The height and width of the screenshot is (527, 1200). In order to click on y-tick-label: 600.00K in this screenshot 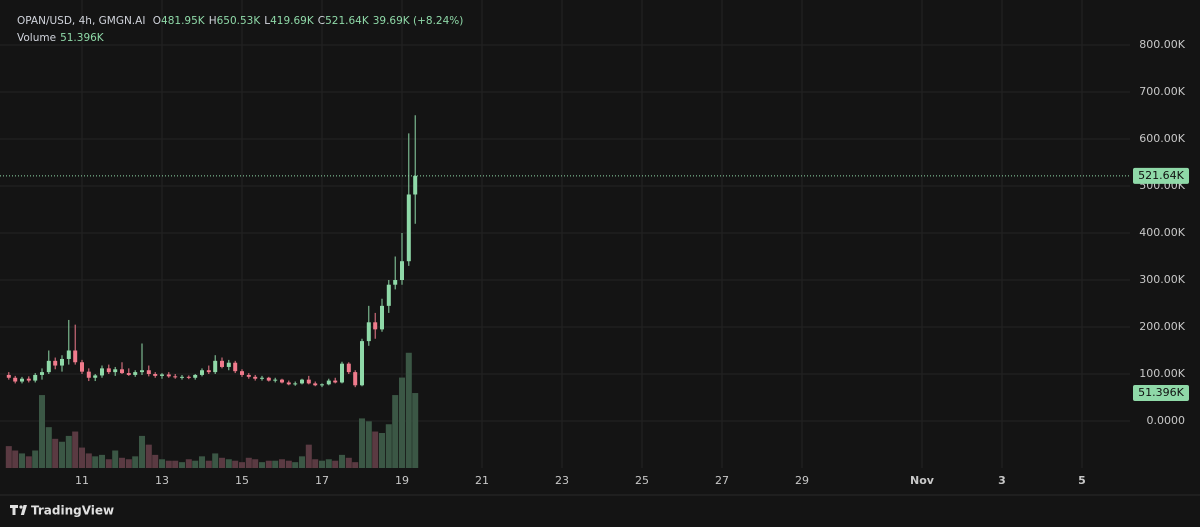, I will do `click(1162, 138)`.